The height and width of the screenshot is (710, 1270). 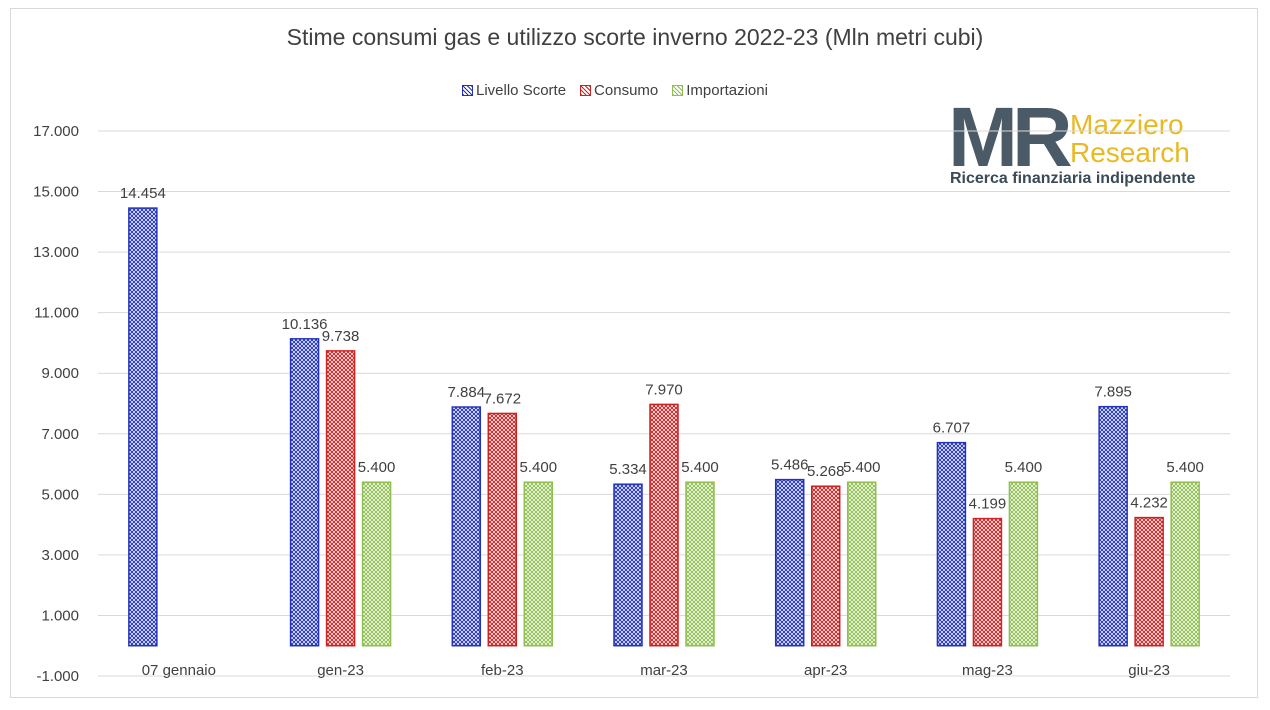 I want to click on legend-label: Consumo, so click(x=626, y=90).